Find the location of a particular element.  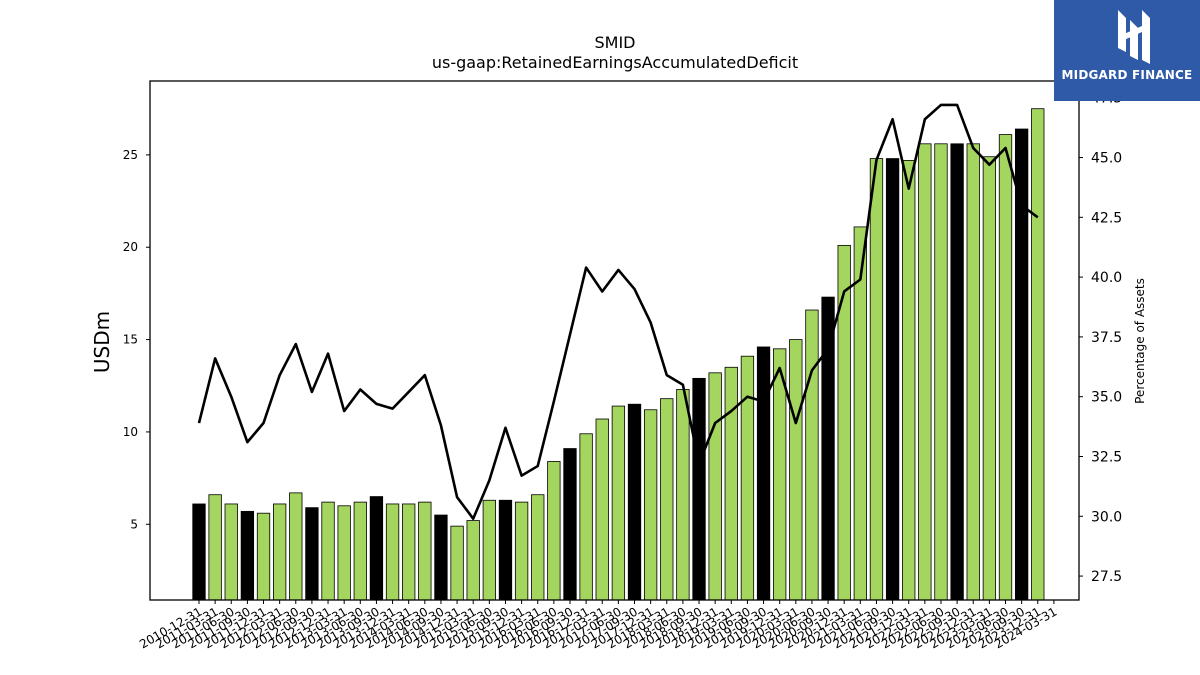

y2-tick-label: 45.0 is located at coordinates (1106, 159).